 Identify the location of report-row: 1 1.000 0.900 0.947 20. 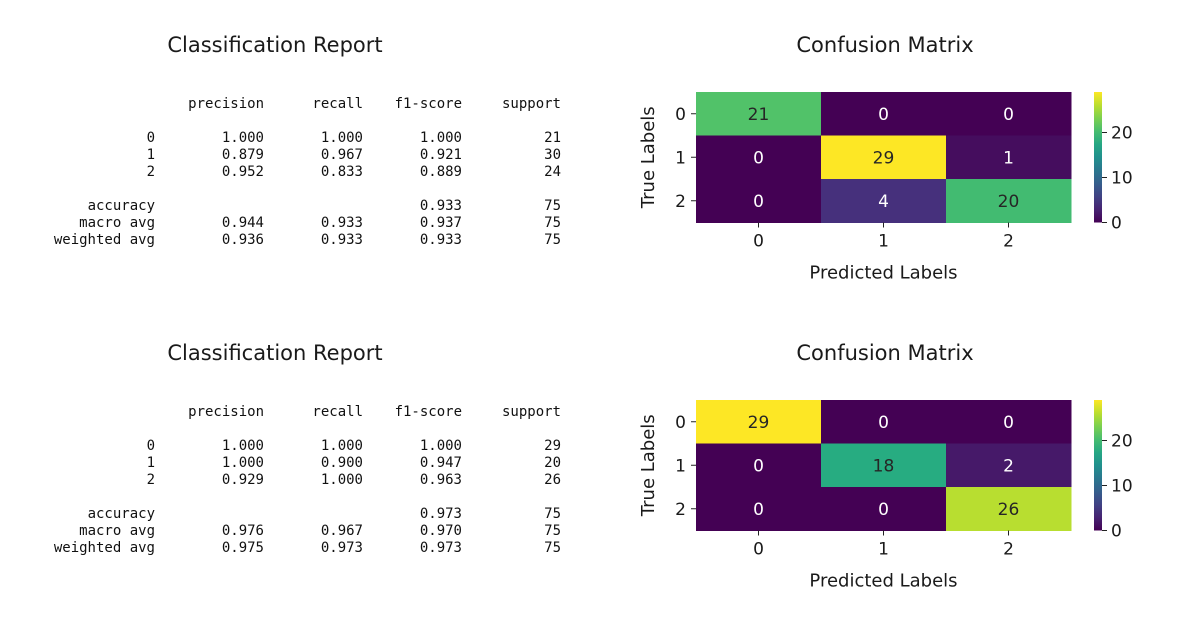
(290, 463).